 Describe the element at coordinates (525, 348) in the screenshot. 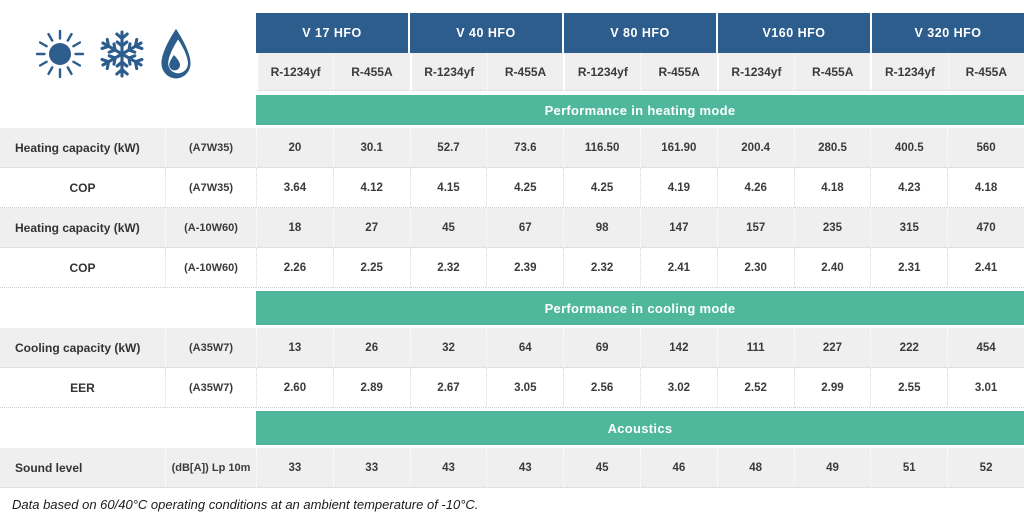

I see `value-cell: 64` at that location.